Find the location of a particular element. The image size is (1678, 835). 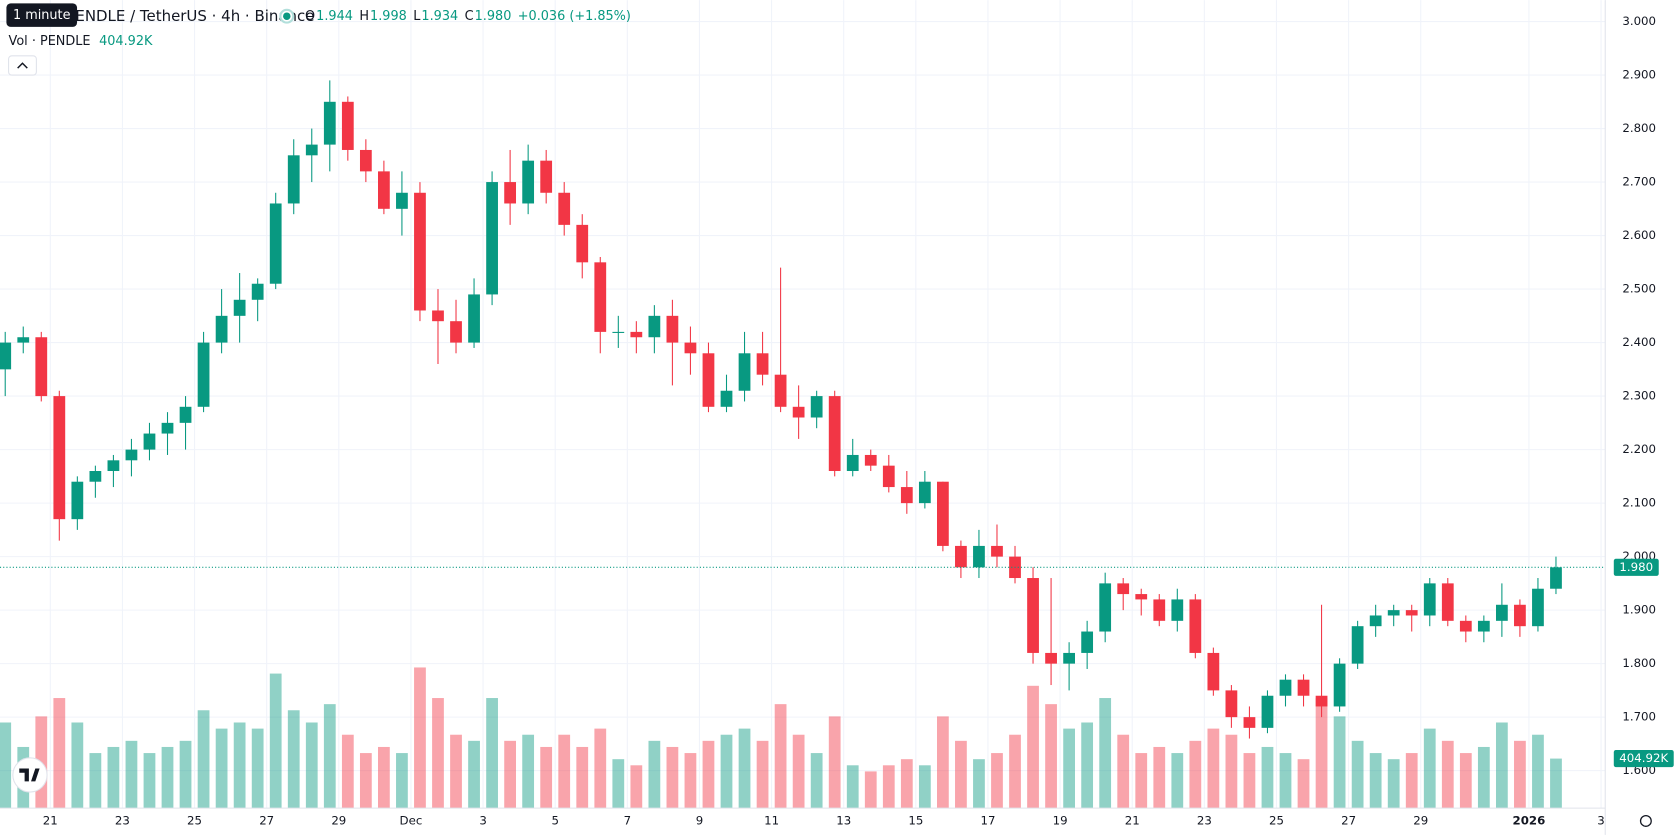

ohlc-value: 1.998 is located at coordinates (388, 16).